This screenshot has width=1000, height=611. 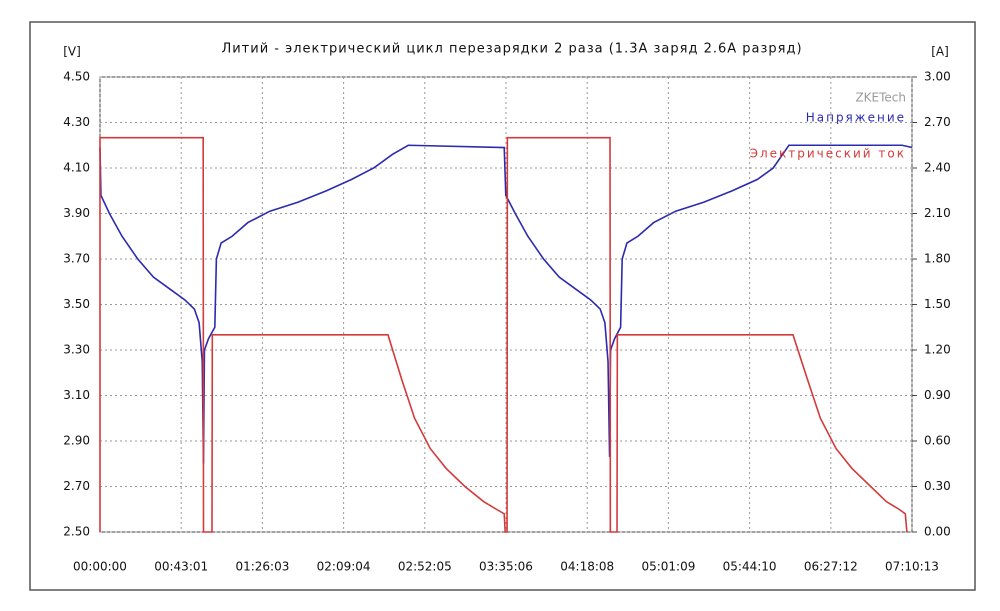 What do you see at coordinates (76, 395) in the screenshot?
I see `y-tick-label: 3.10` at bounding box center [76, 395].